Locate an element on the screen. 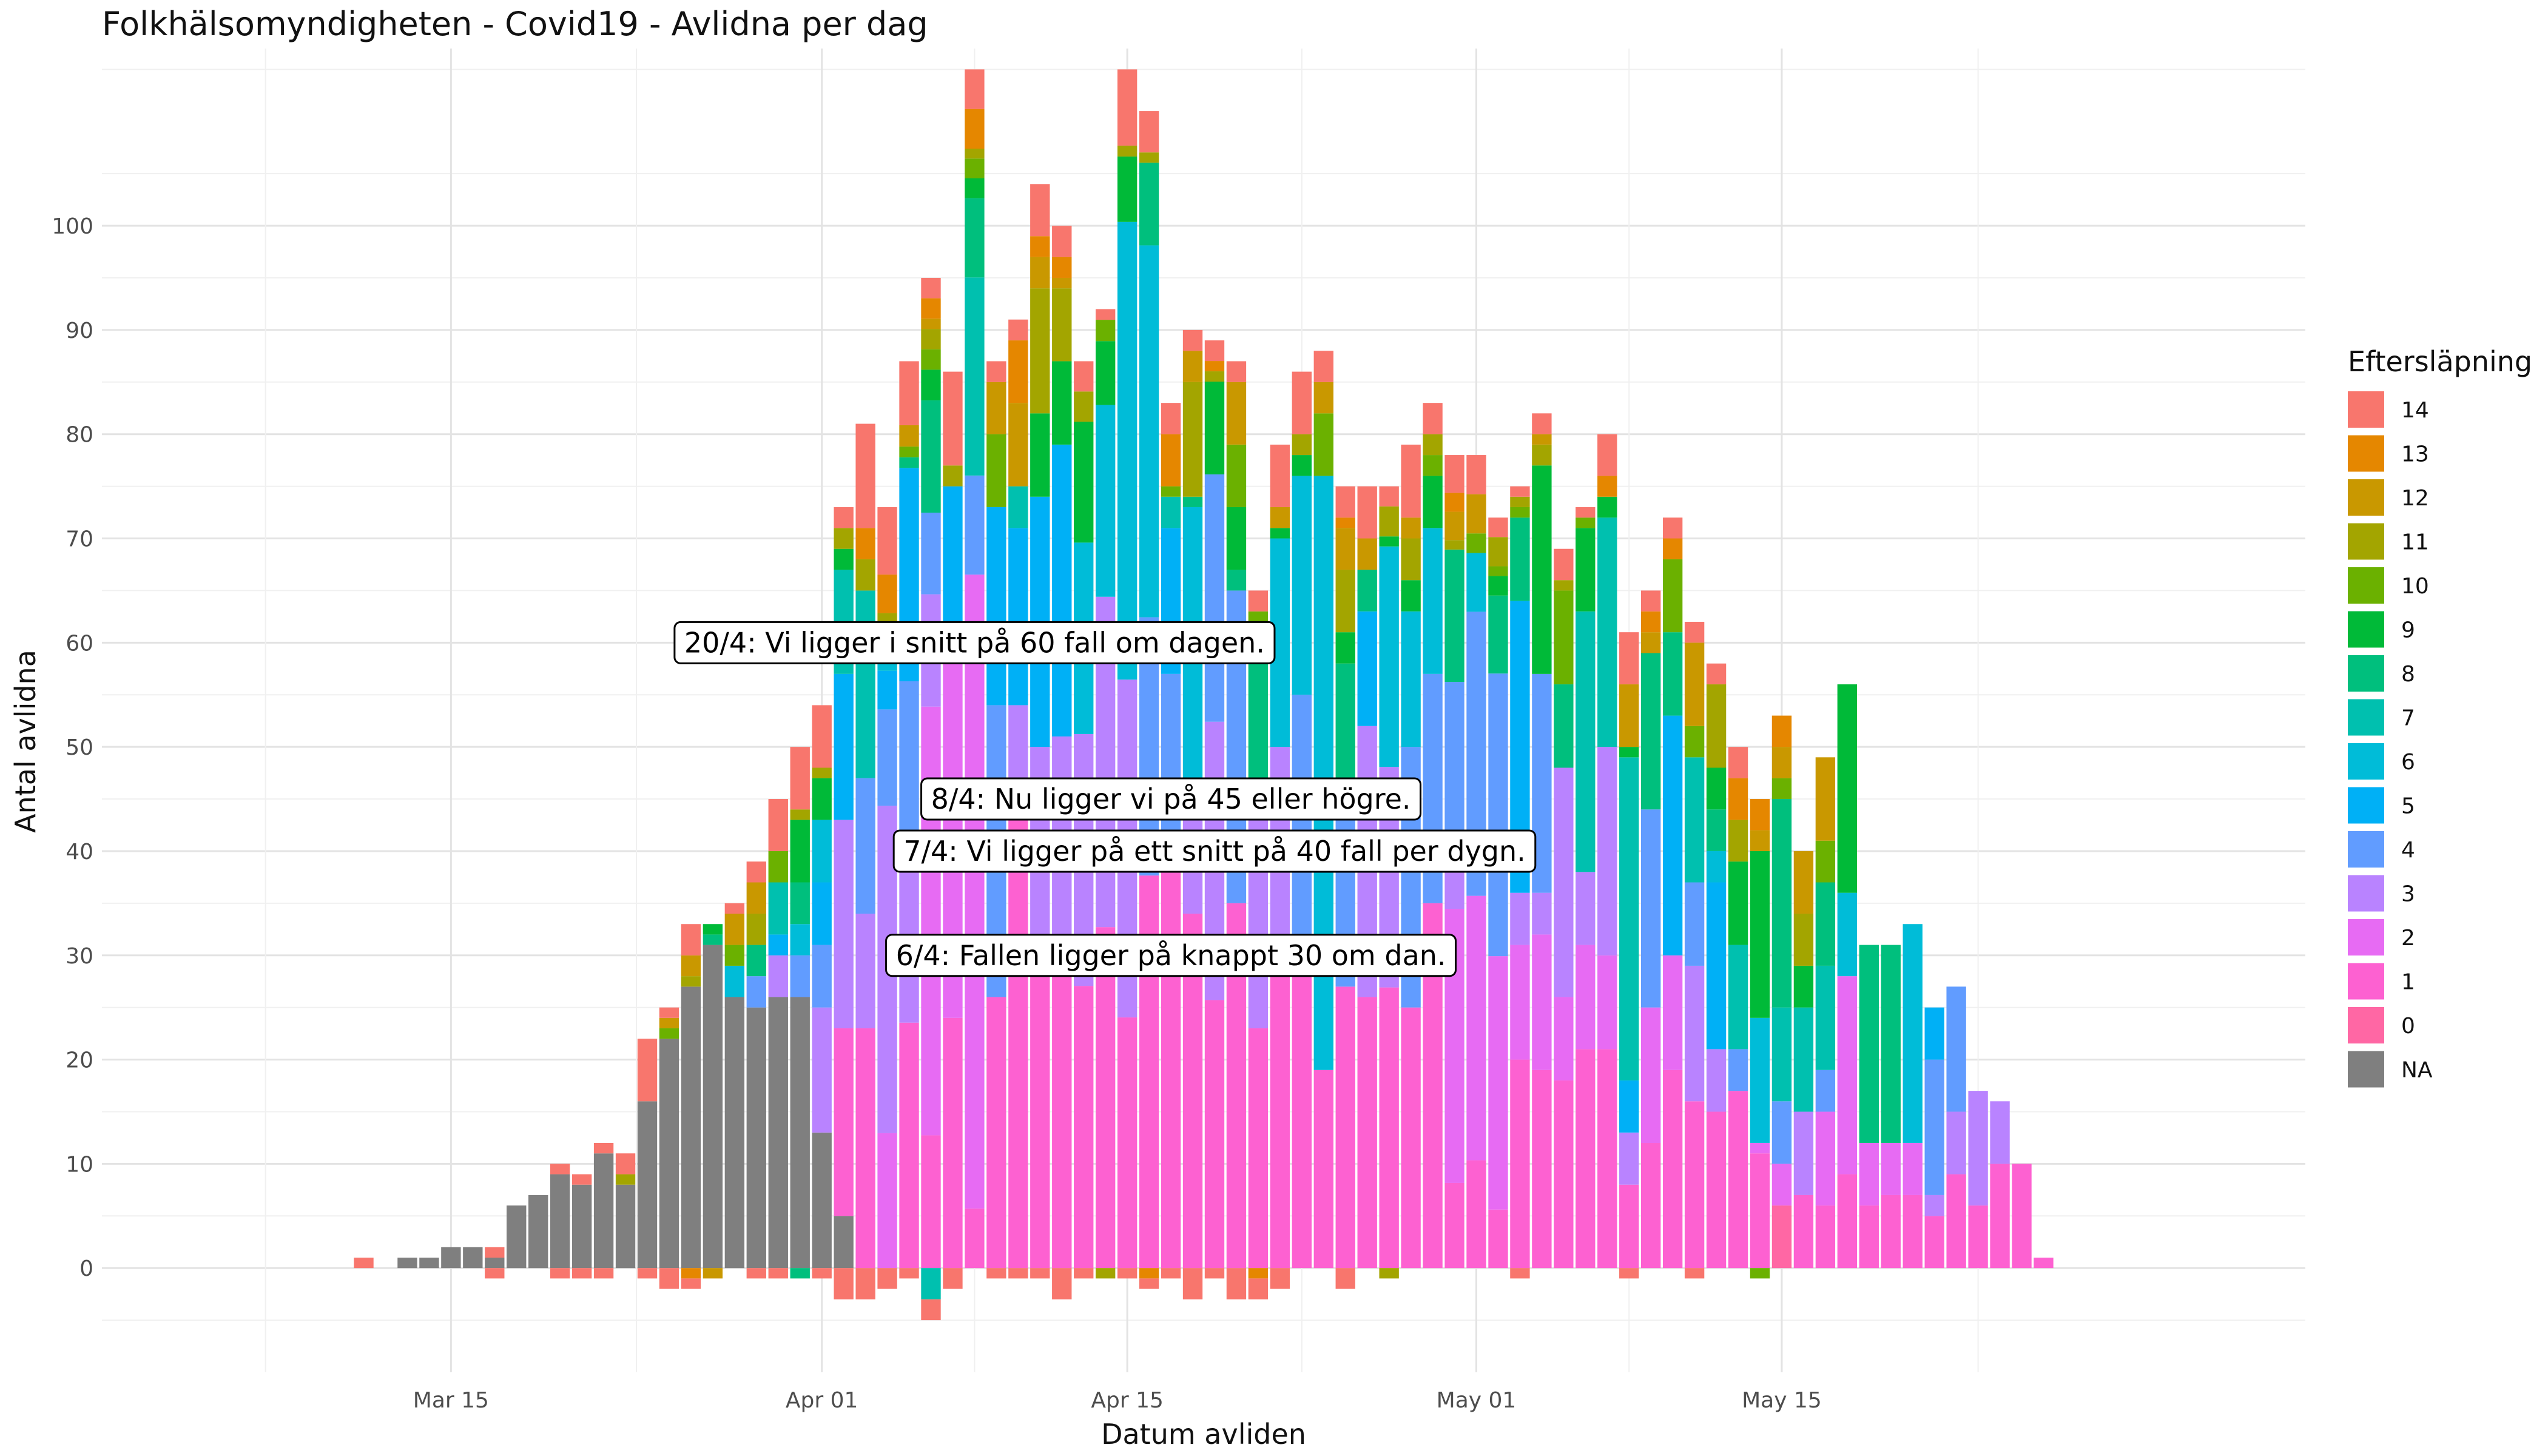 Image resolution: width=2548 pixels, height=1456 pixels. y-tick-label: 60 is located at coordinates (79, 643).